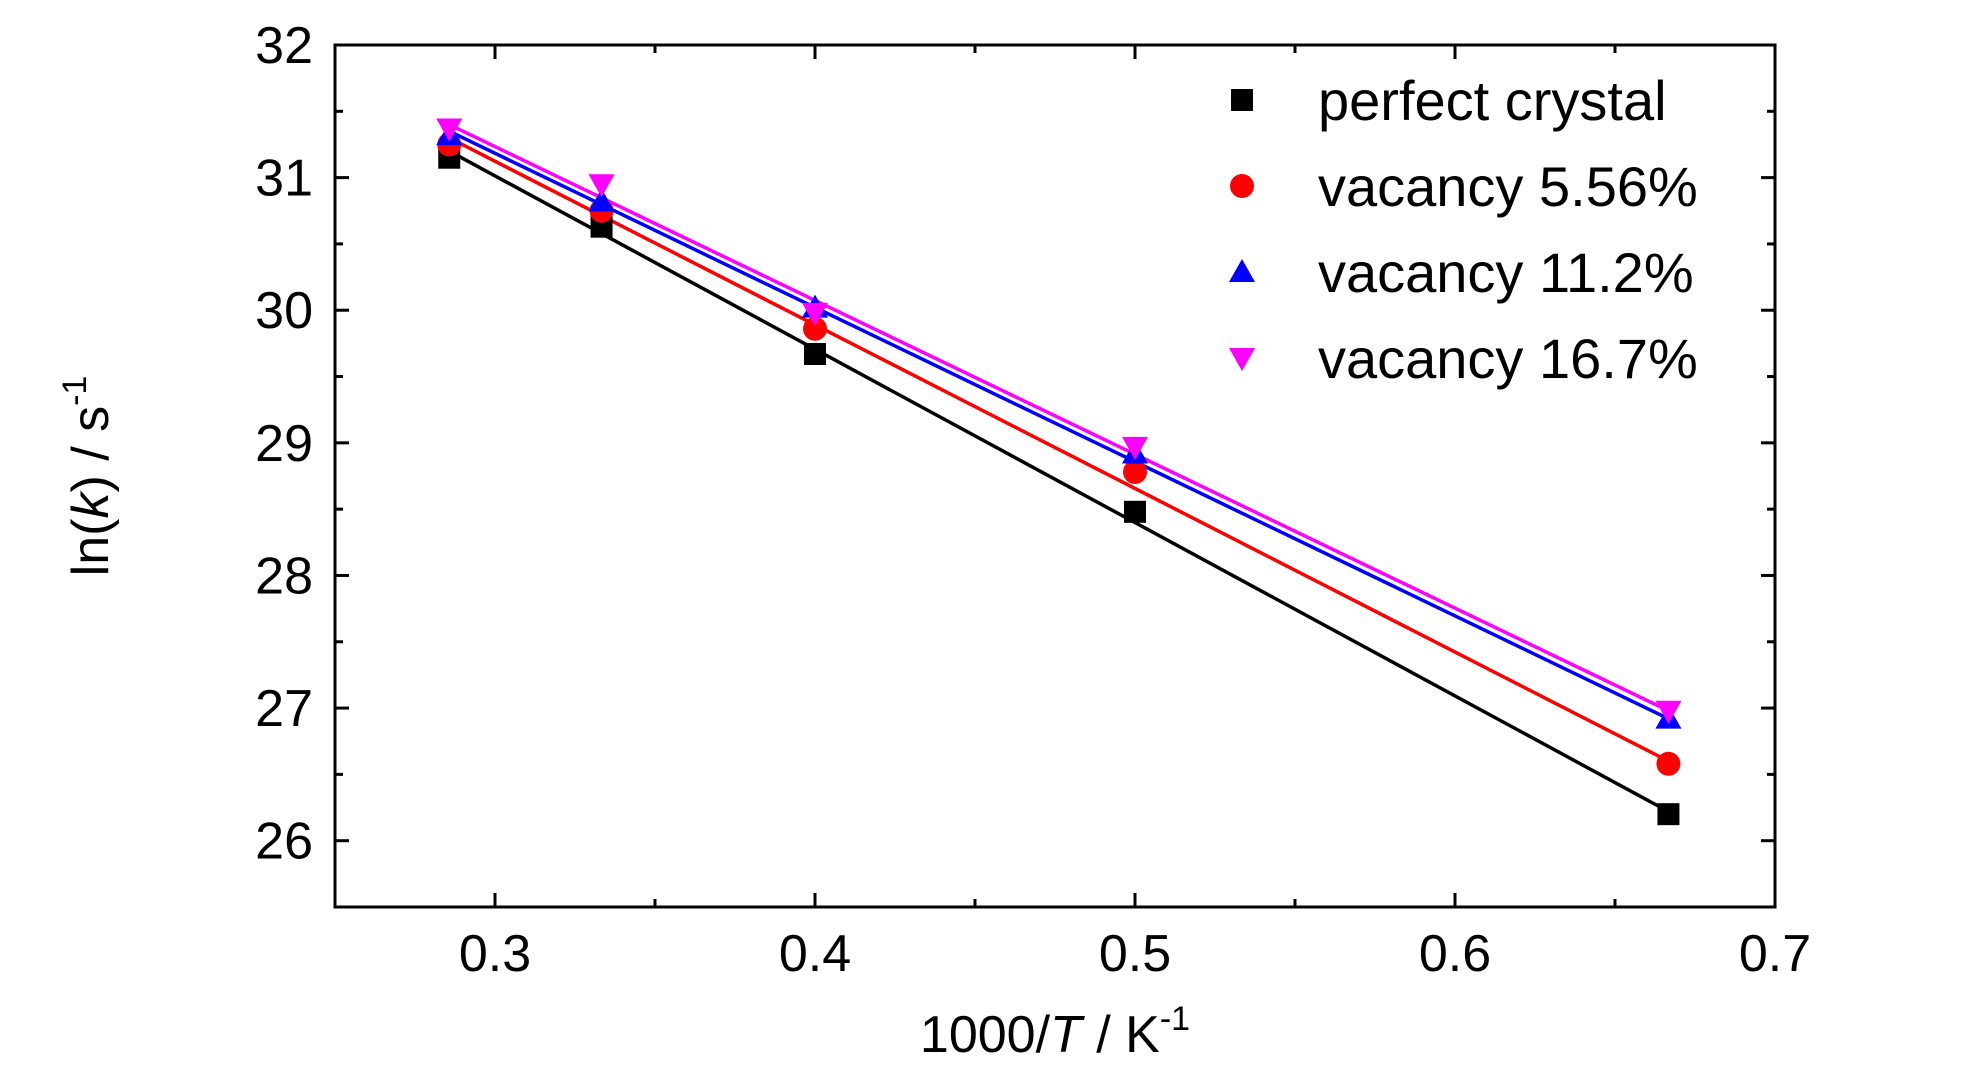  What do you see at coordinates (1492, 100) in the screenshot?
I see `legend-label-1: perfect crystal` at bounding box center [1492, 100].